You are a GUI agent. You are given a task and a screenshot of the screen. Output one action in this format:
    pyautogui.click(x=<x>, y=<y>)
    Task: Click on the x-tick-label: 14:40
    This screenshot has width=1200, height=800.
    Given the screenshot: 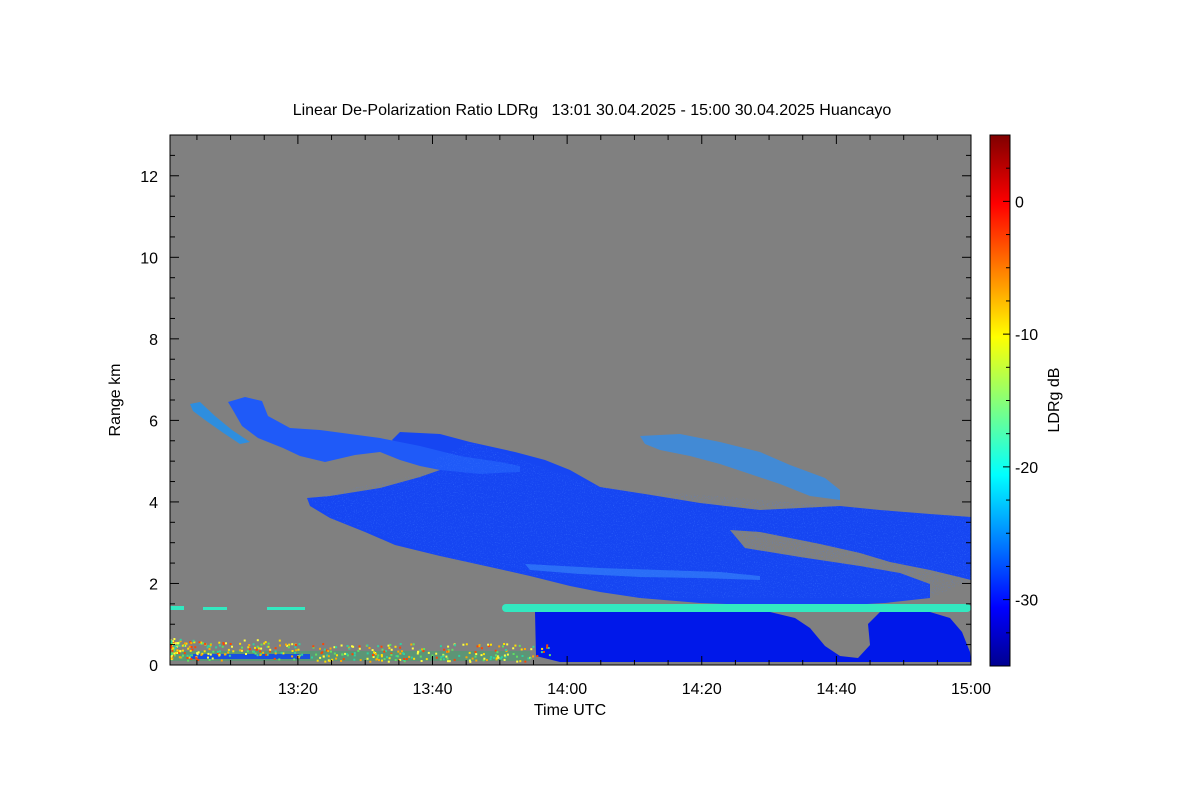 What is the action you would take?
    pyautogui.click(x=836, y=689)
    